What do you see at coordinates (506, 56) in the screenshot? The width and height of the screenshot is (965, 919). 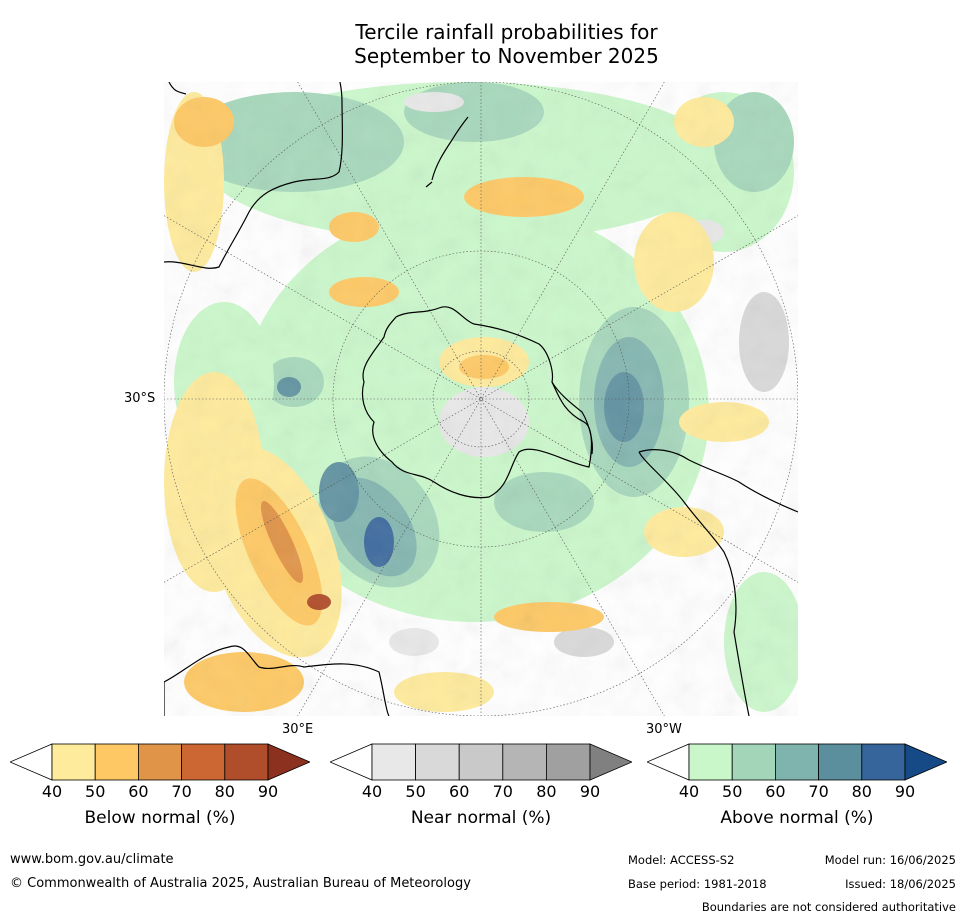 I see `title-line-2: September to November 2025` at bounding box center [506, 56].